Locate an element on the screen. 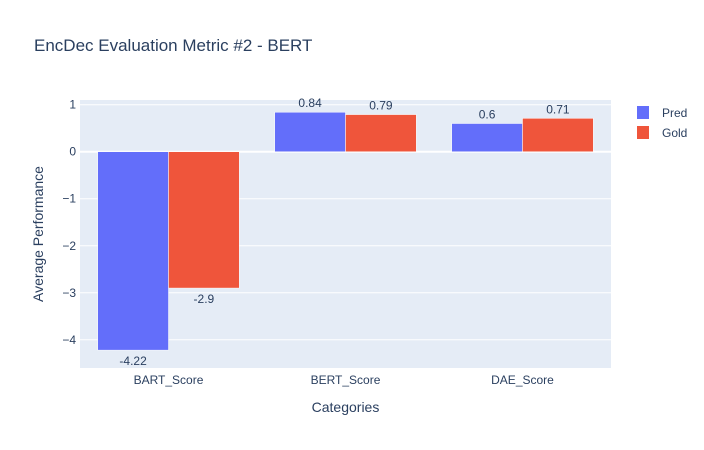  x-tick-label: BART_Score is located at coordinates (169, 380).